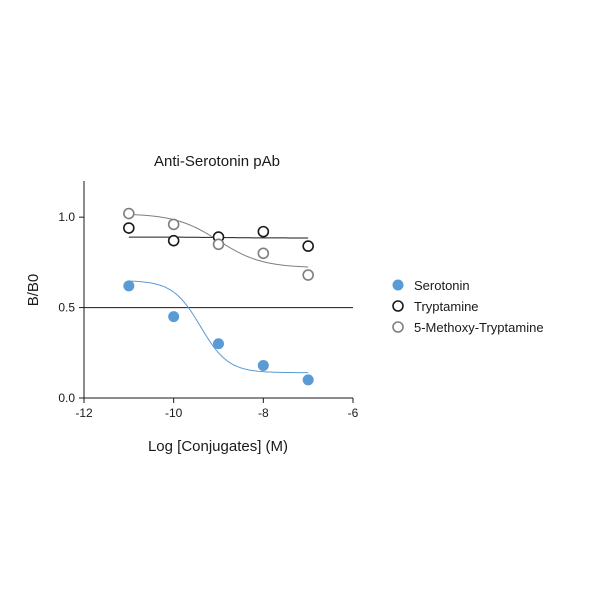 This screenshot has height=600, width=600. What do you see at coordinates (66, 308) in the screenshot?
I see `y-tick-label: 0.5` at bounding box center [66, 308].